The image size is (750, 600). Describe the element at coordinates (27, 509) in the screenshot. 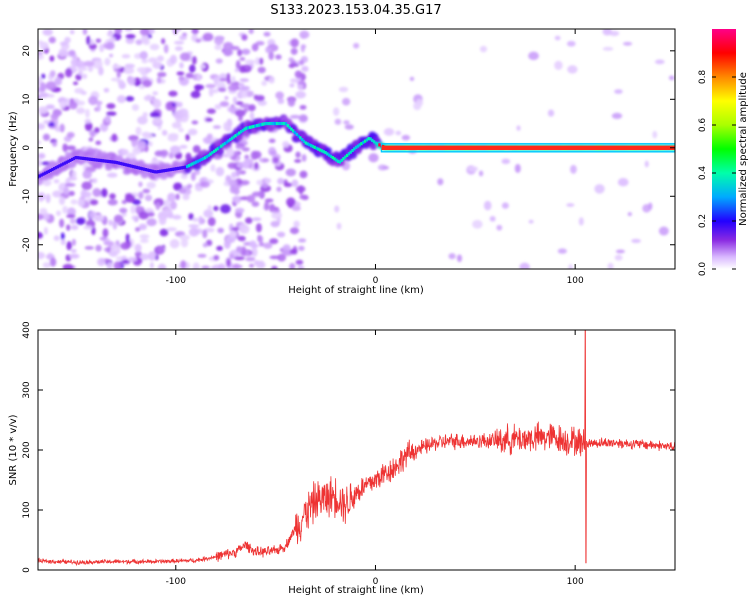

I see `snr-ytick-label: 100` at that location.